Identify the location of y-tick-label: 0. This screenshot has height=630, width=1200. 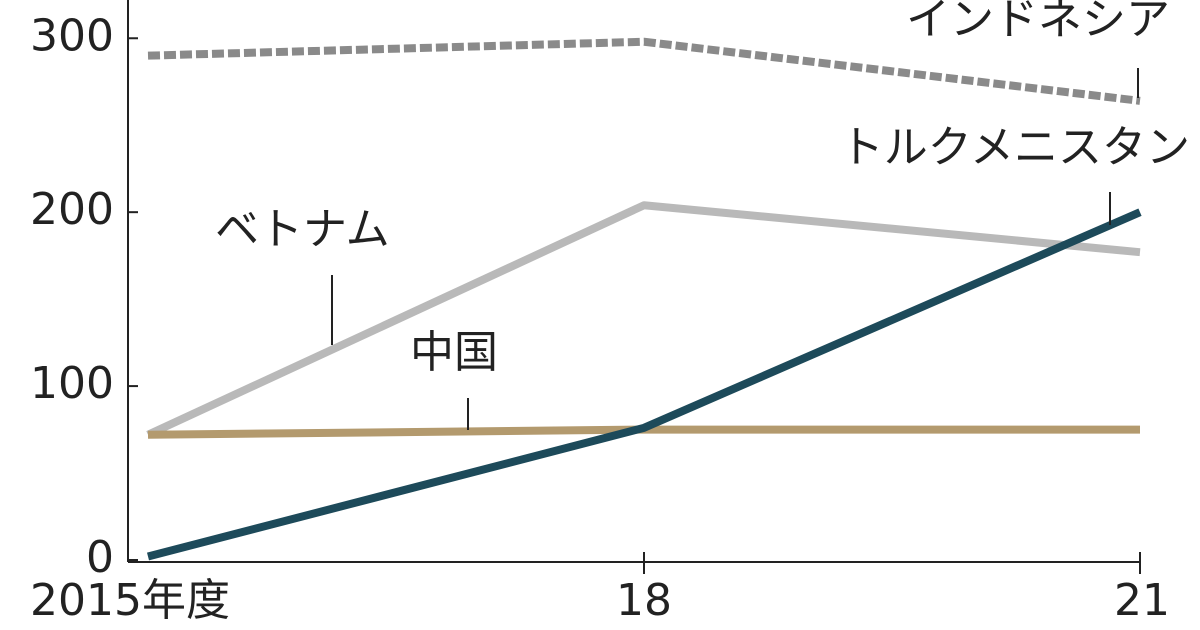
(100, 557).